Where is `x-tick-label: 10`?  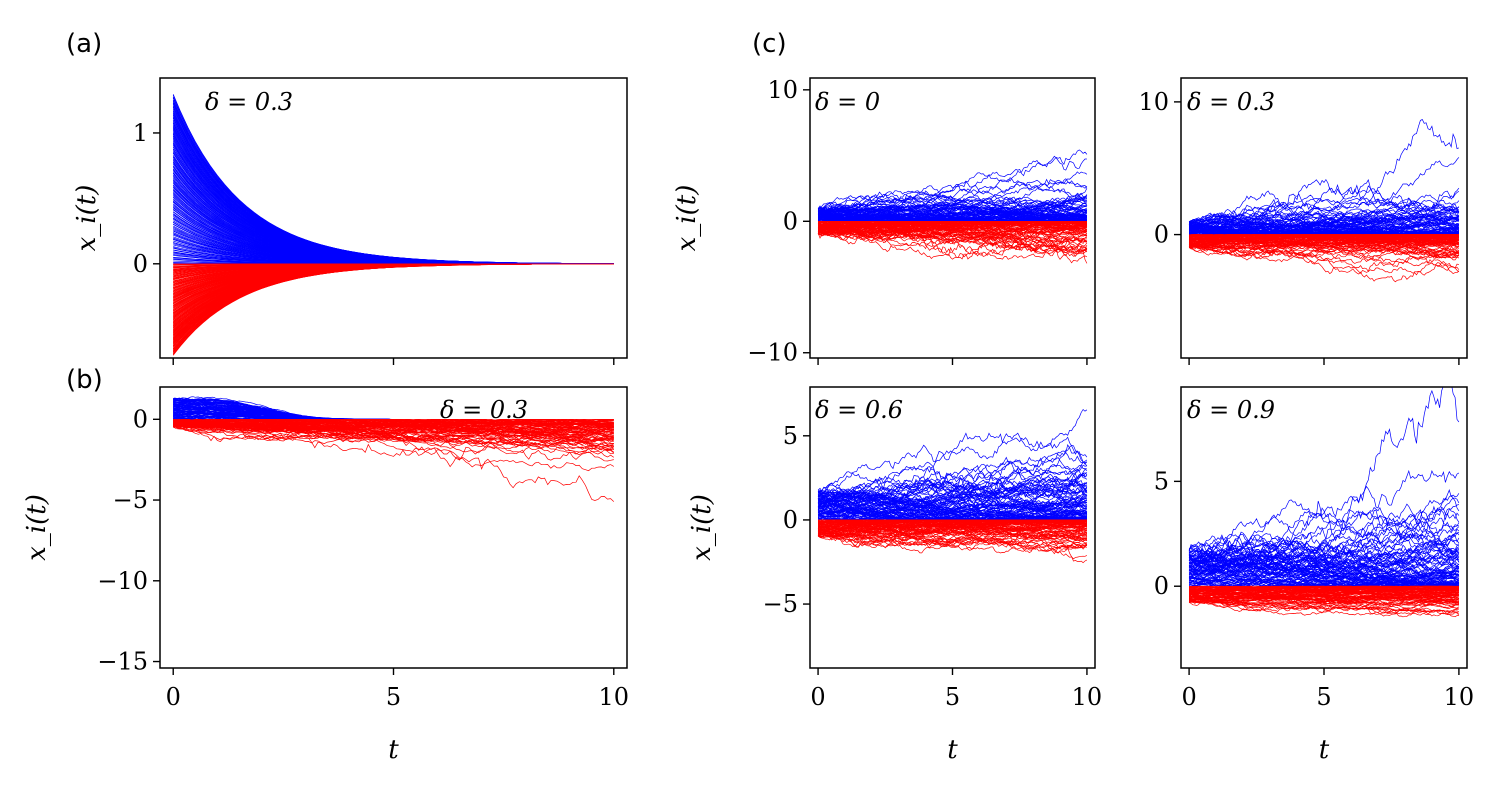
x-tick-label: 10 is located at coordinates (1459, 697).